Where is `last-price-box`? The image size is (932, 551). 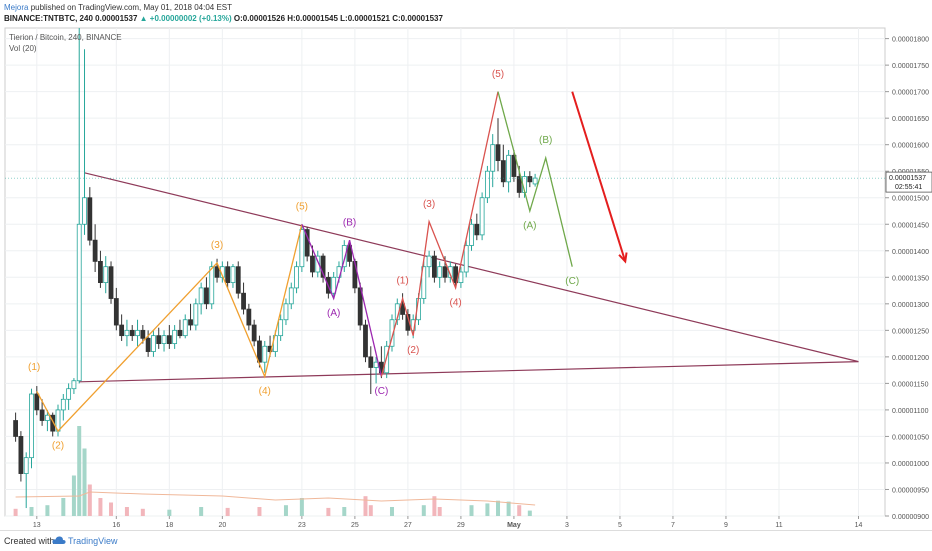
last-price-box is located at coordinates (908, 182).